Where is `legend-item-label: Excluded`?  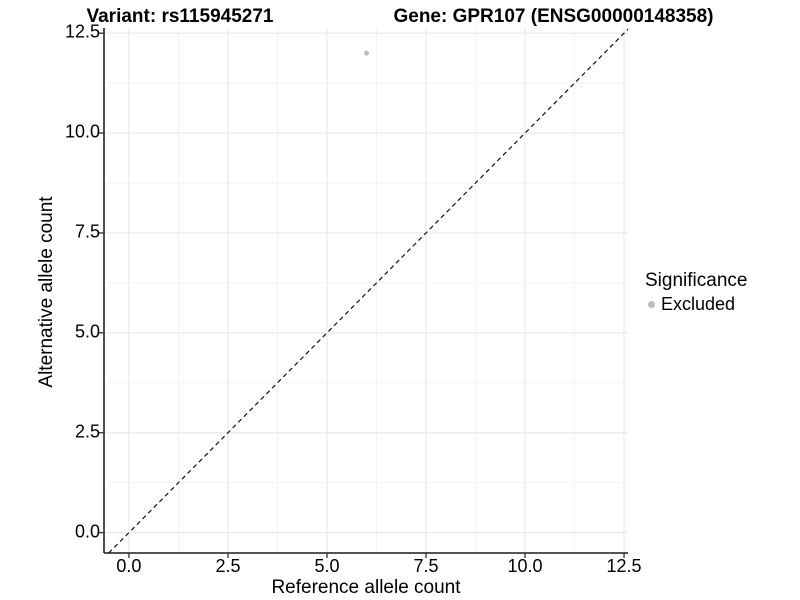
legend-item-label: Excluded is located at coordinates (698, 304).